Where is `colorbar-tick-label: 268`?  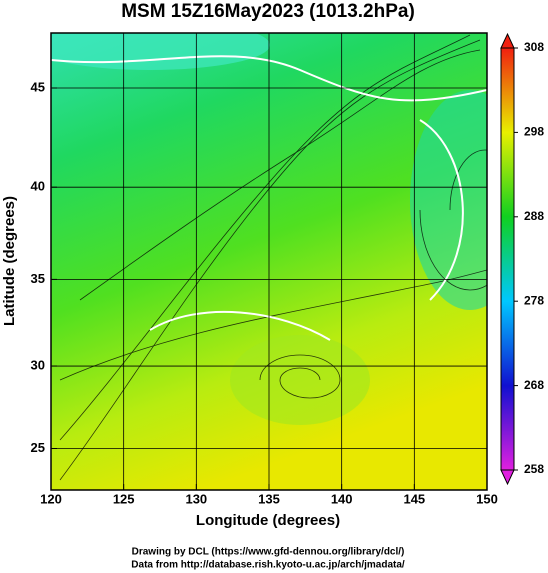
colorbar-tick-label: 268 is located at coordinates (534, 385).